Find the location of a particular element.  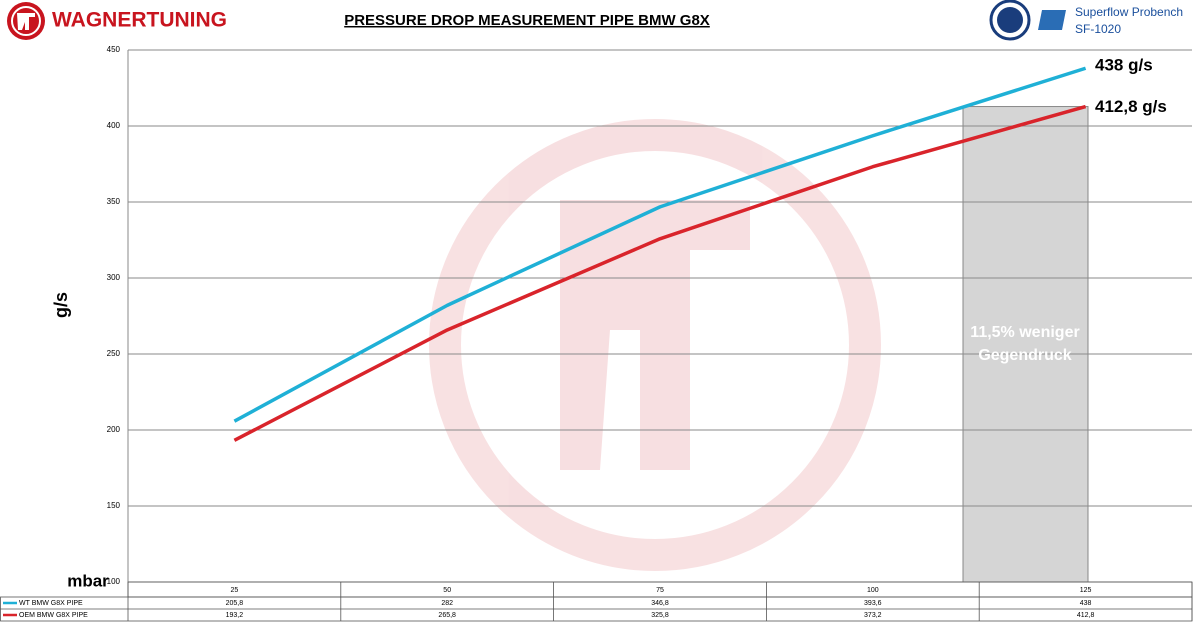

y-tick-label: 350 is located at coordinates (114, 201).